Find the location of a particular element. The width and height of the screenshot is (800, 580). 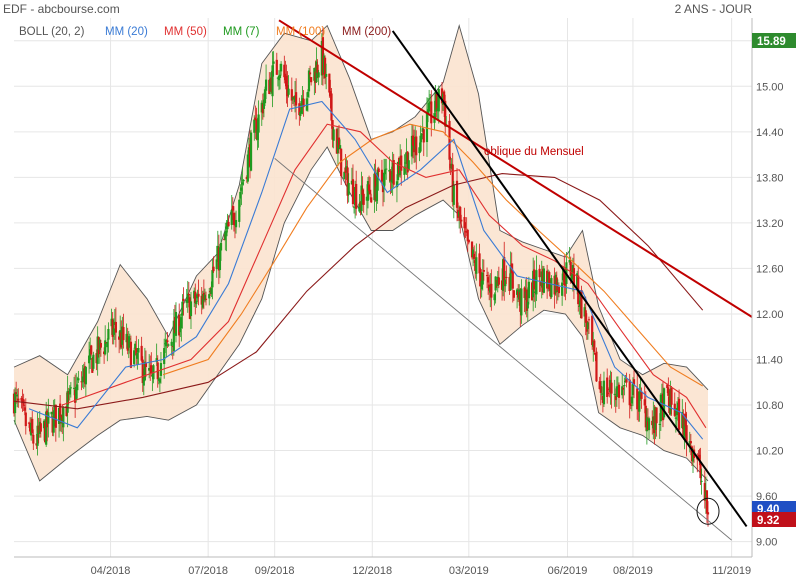

legend-item: MM (100) is located at coordinates (300, 32).